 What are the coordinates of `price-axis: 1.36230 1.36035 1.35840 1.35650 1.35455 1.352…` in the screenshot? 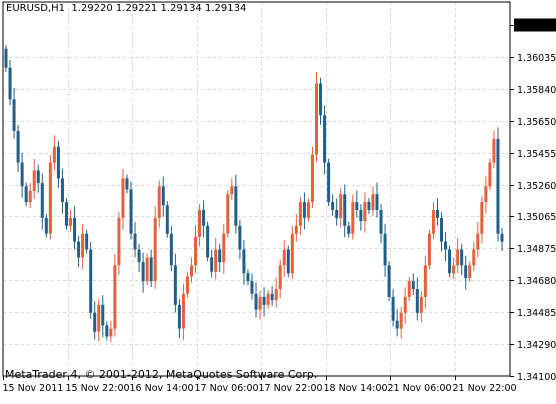 It's located at (533, 200).